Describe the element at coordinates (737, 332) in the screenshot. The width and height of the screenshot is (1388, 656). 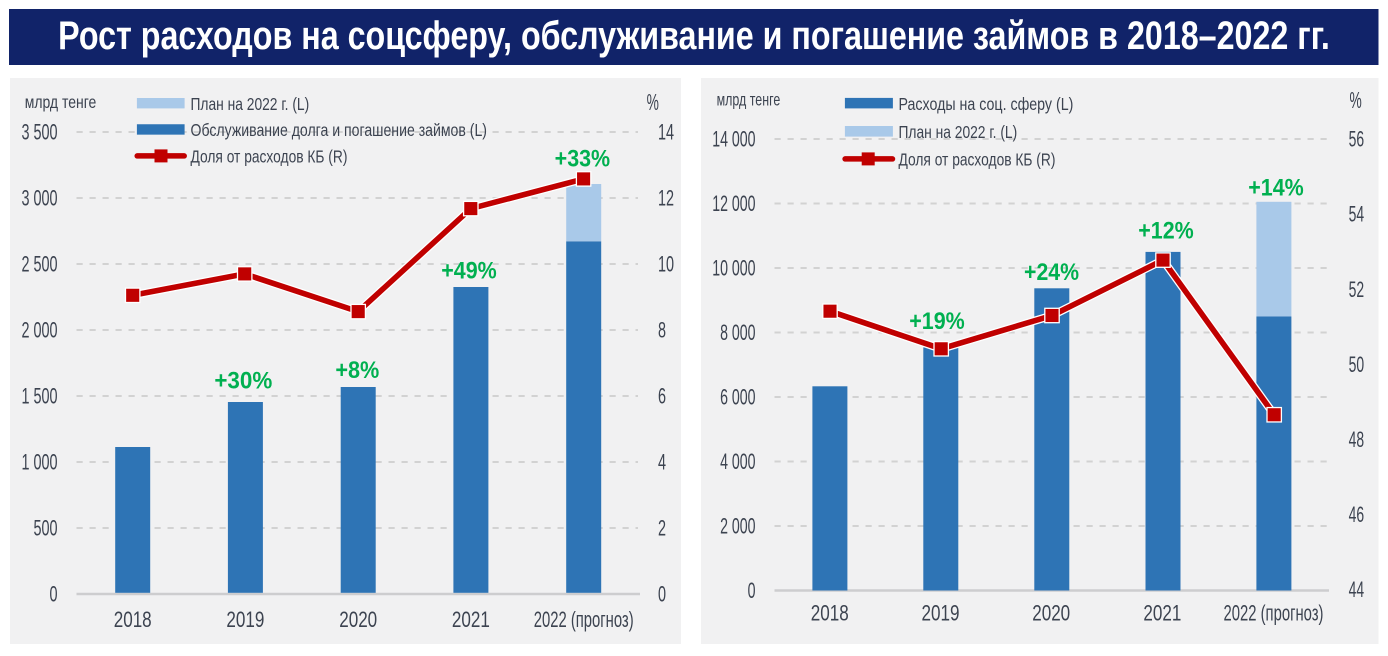
I see `svg-text: 8 000` at that location.